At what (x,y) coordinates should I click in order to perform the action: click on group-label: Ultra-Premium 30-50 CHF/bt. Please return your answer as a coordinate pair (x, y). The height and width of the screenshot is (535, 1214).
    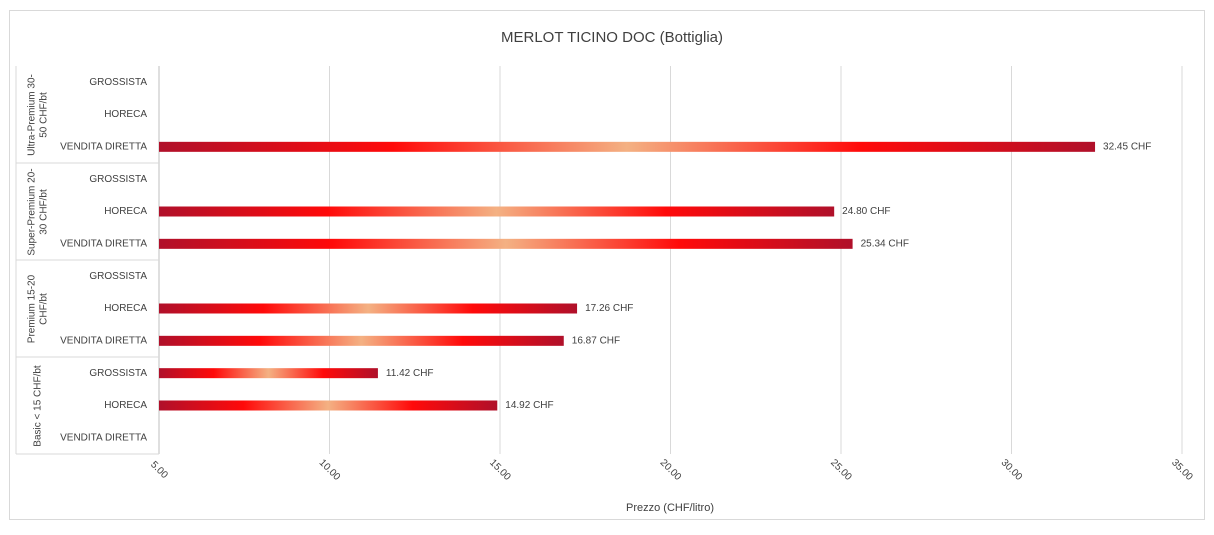
    Looking at the image, I should click on (37, 114).